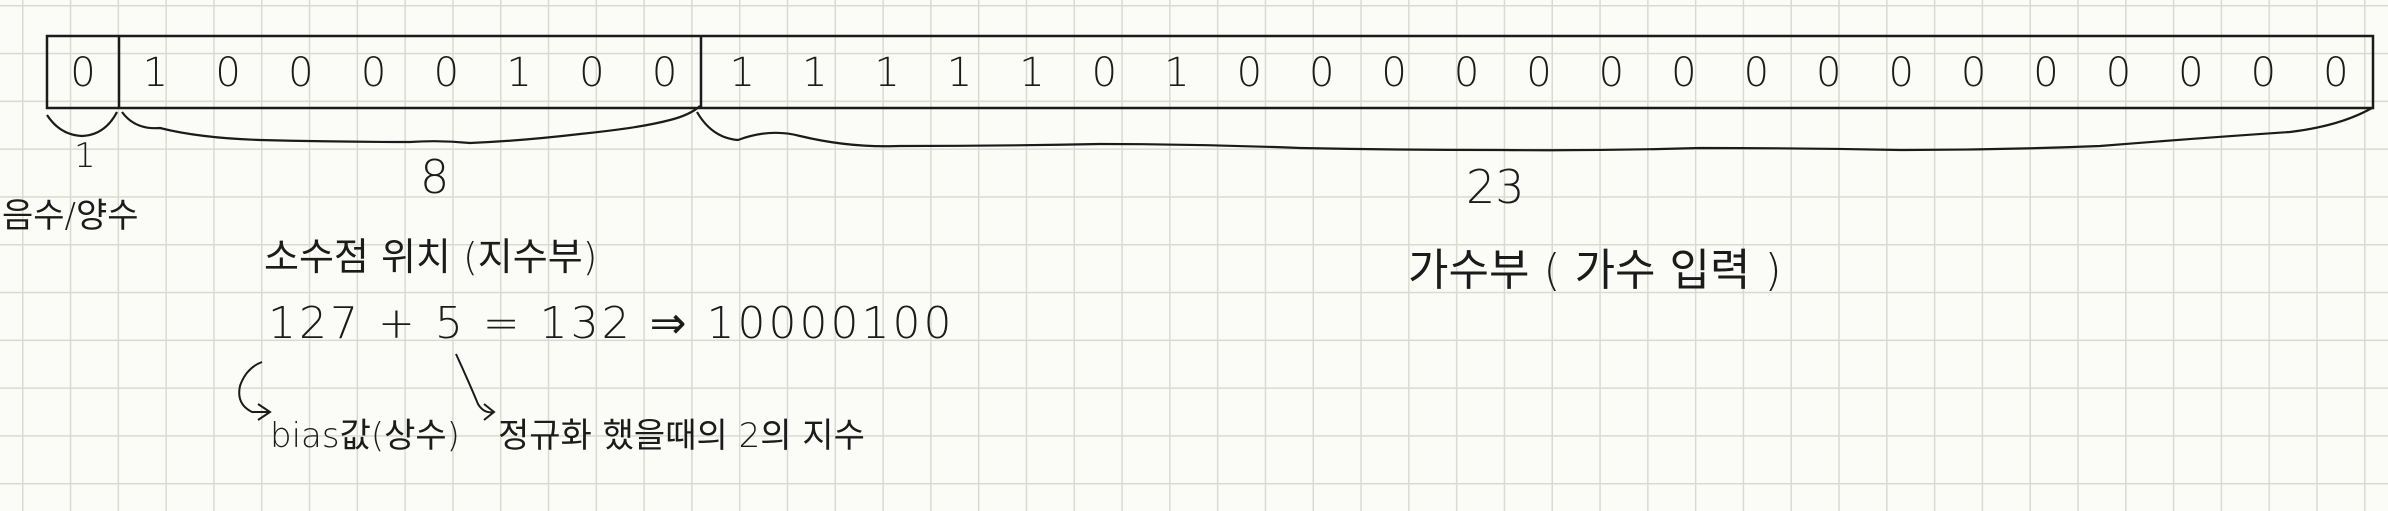 This screenshot has width=2388, height=511. I want to click on mantissa-bit-19: 0, so click(2118, 73).